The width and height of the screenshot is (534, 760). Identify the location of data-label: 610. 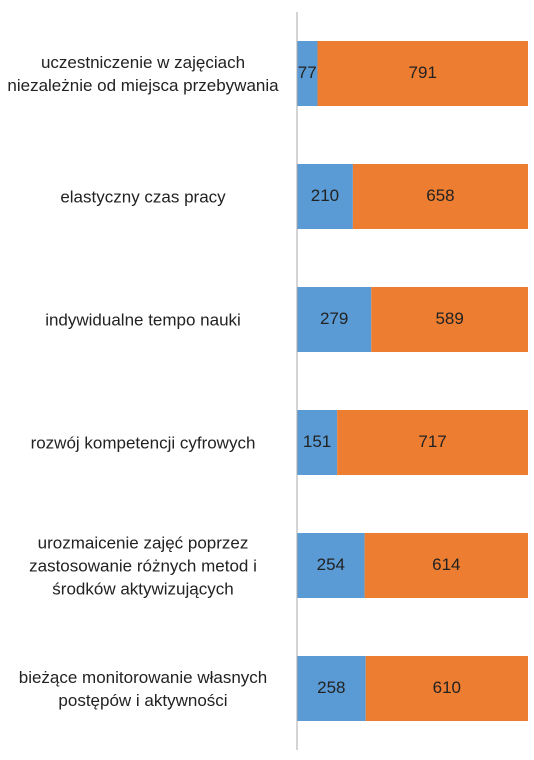
(447, 687).